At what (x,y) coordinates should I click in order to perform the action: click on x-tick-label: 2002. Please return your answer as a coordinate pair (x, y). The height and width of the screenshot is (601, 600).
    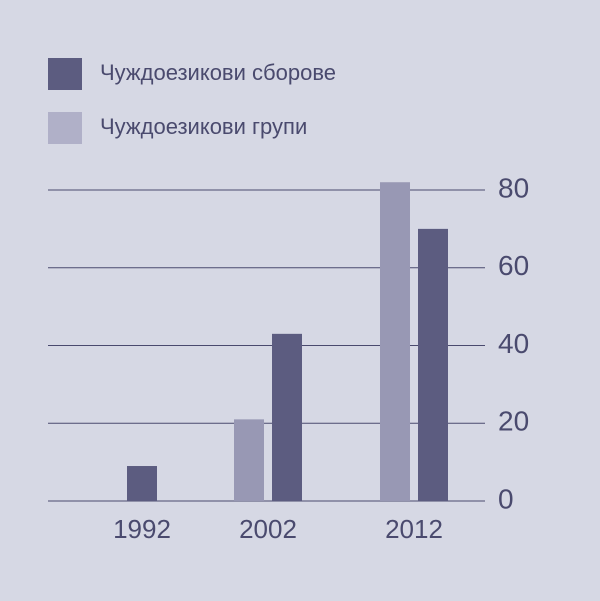
    Looking at the image, I should click on (268, 529).